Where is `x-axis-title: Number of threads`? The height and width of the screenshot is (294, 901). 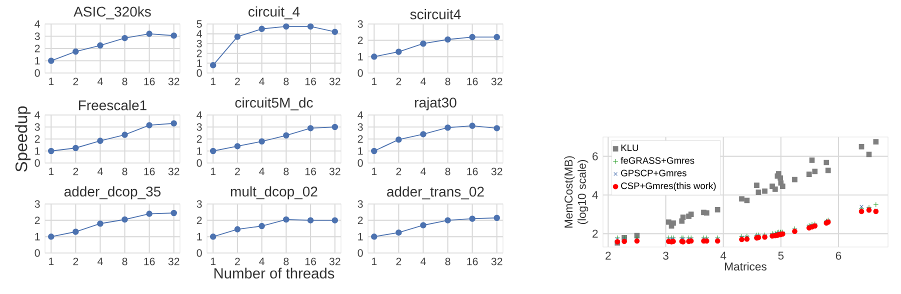
x-axis-title: Number of threads is located at coordinates (274, 273).